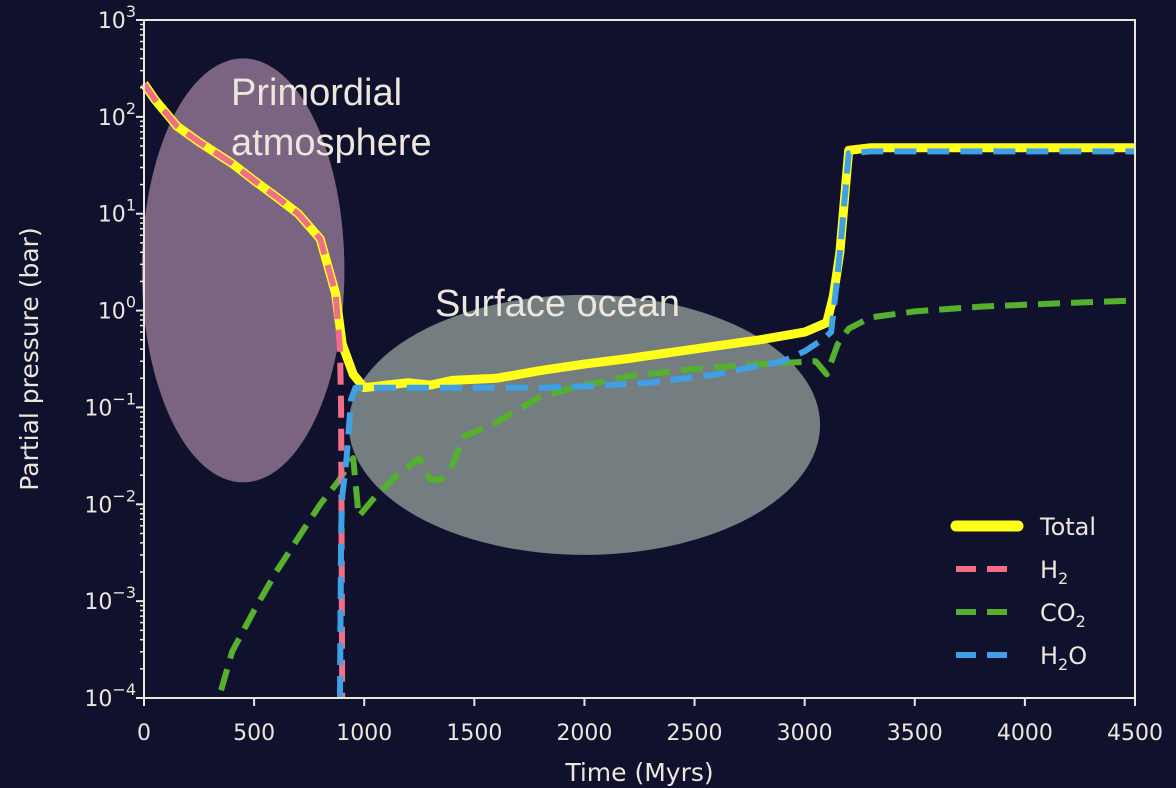 This screenshot has width=1176, height=788. I want to click on x-tick-label: 3000, so click(805, 733).